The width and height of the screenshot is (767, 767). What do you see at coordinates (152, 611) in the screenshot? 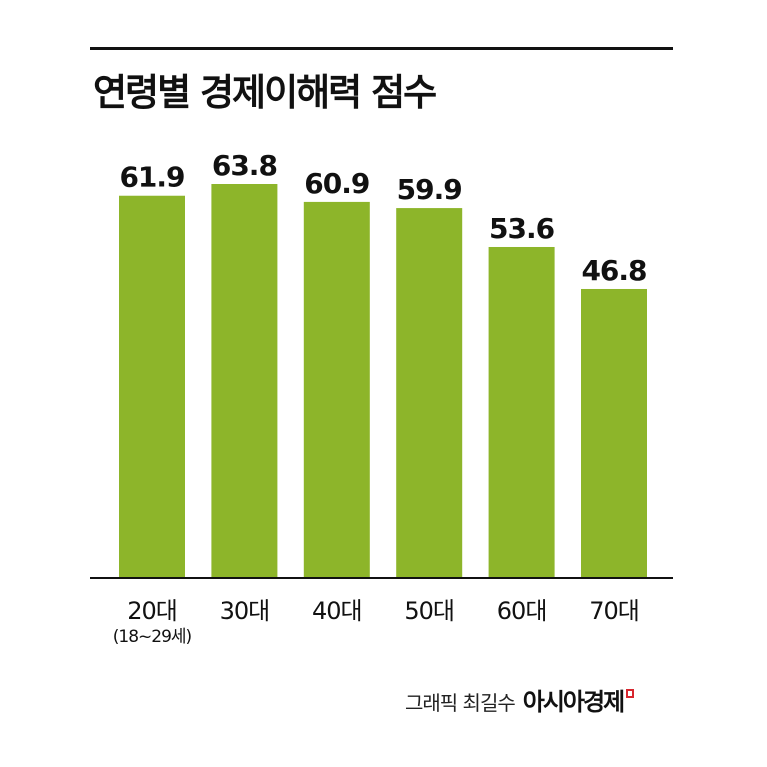
I see `category-label-1: 20대` at bounding box center [152, 611].